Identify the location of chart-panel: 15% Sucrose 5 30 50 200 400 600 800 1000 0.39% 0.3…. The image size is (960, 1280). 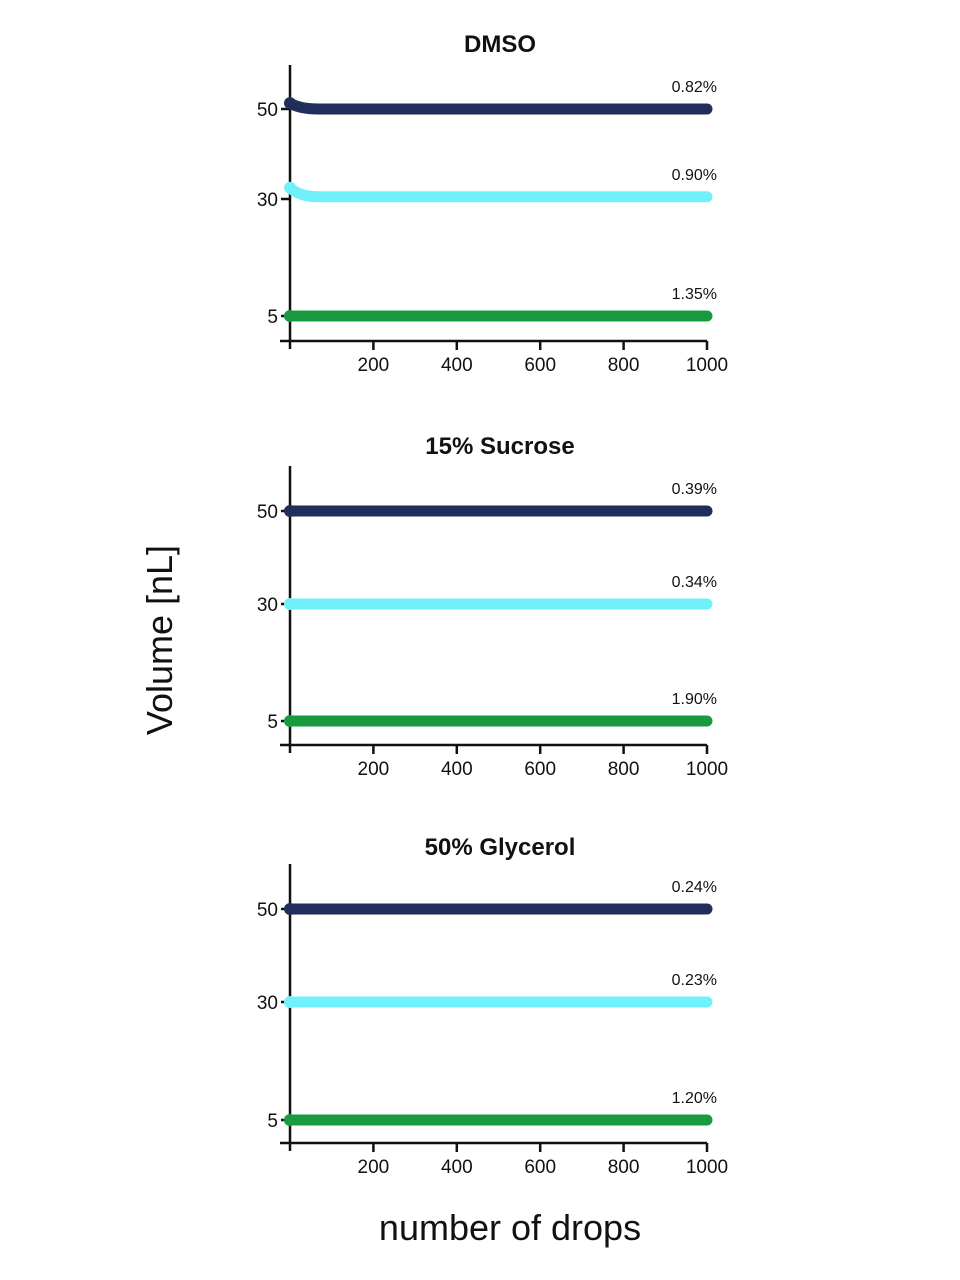
(492, 606).